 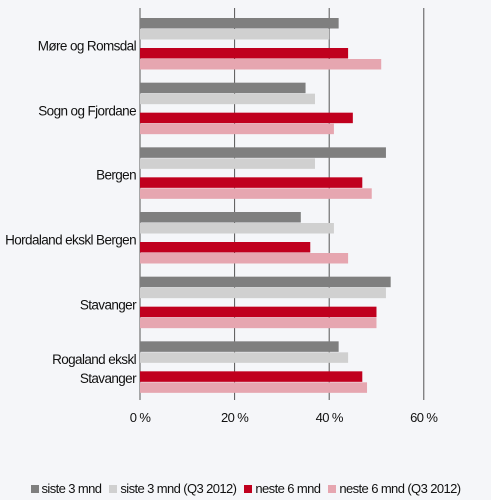 What do you see at coordinates (330, 417) in the screenshot?
I see `x-tick-label: 40 %` at bounding box center [330, 417].